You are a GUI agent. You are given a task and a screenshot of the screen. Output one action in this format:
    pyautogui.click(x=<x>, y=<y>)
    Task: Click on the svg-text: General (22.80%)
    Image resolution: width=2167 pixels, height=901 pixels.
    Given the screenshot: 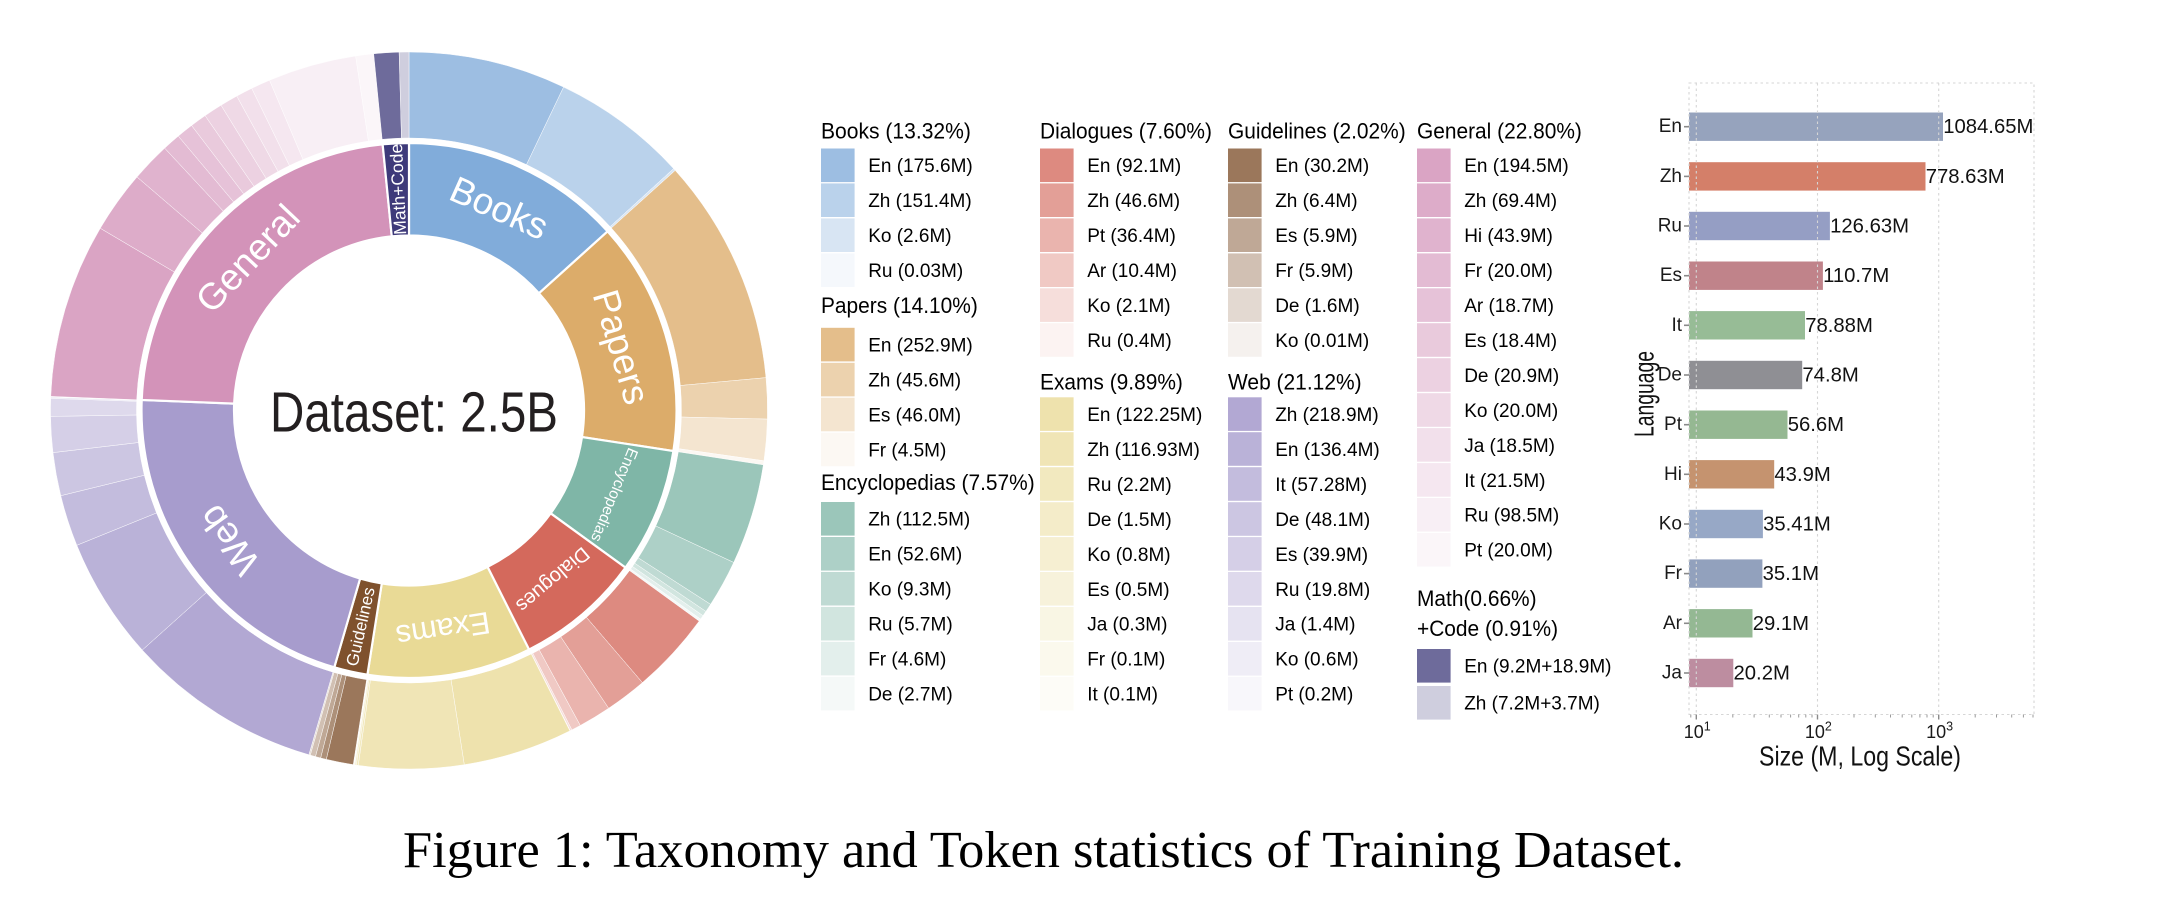 What is the action you would take?
    pyautogui.click(x=1499, y=131)
    